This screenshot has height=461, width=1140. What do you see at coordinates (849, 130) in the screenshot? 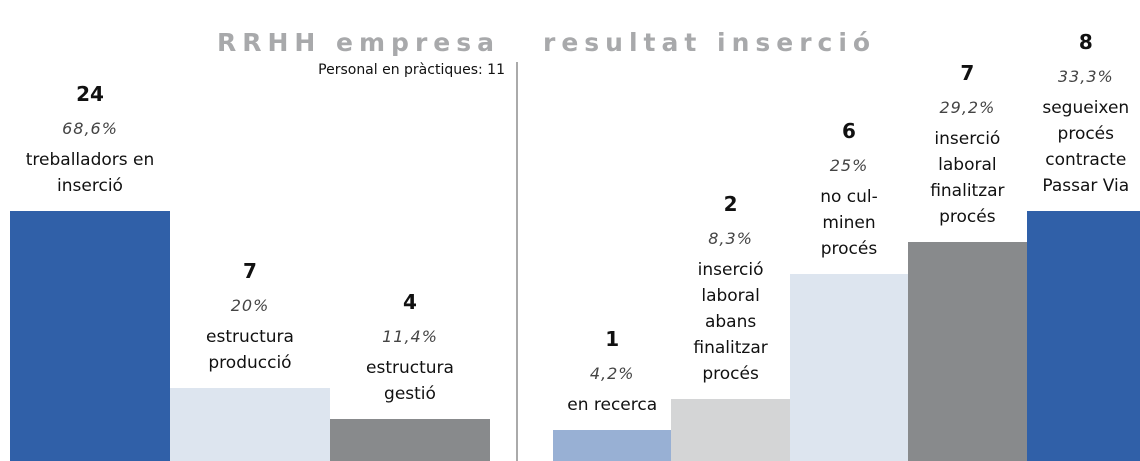
I see `value-label: 6` at bounding box center [849, 130].